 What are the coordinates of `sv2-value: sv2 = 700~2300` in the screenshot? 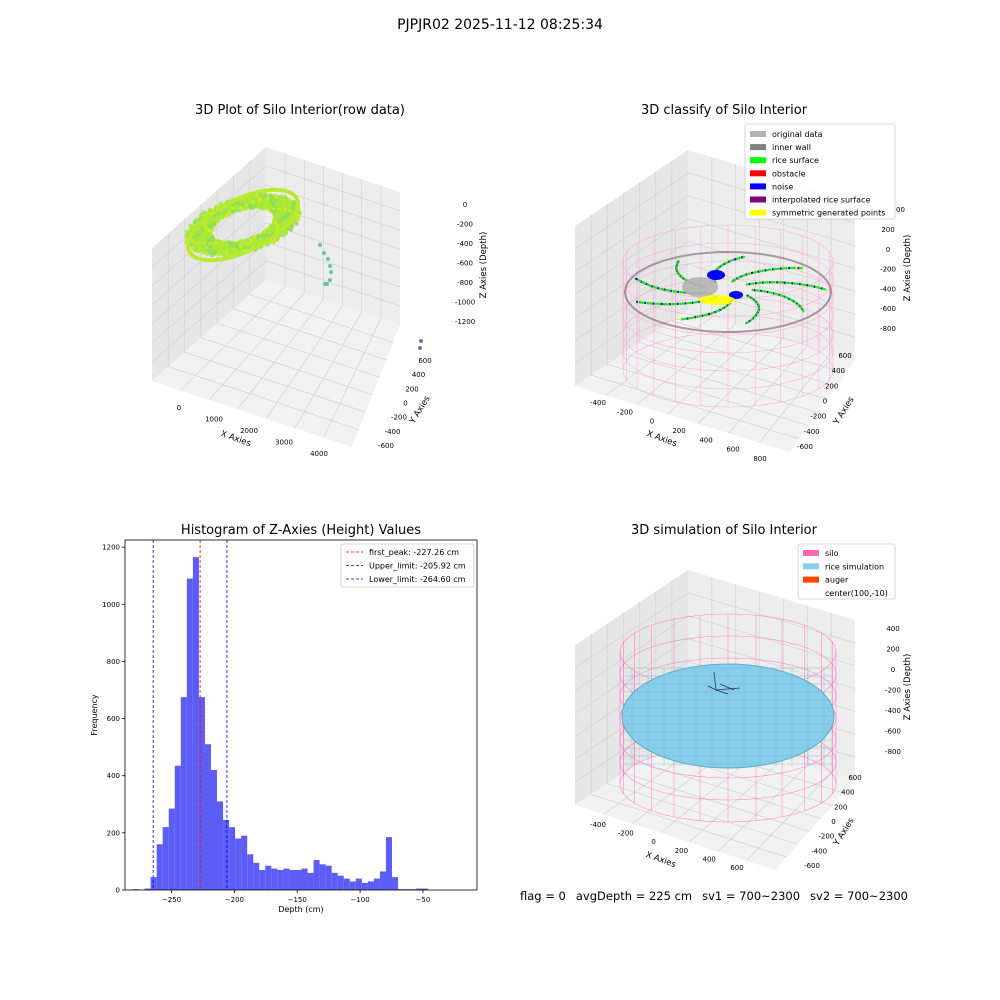 It's located at (859, 896).